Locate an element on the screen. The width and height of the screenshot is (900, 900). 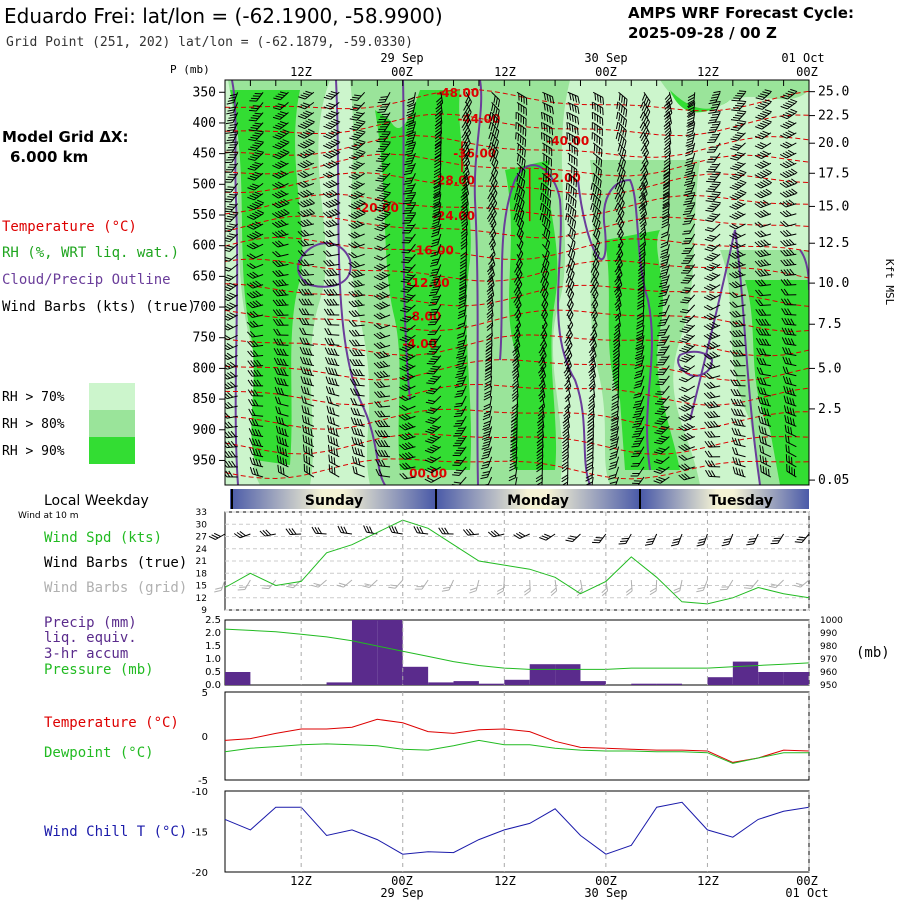
rh90-region is located at coordinates (423, 280).